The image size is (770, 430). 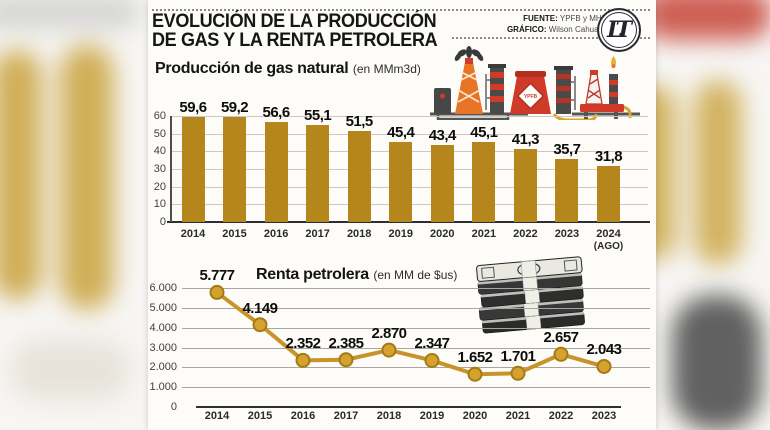 I want to click on bar-x-tick-label: 2022, so click(x=525, y=234).